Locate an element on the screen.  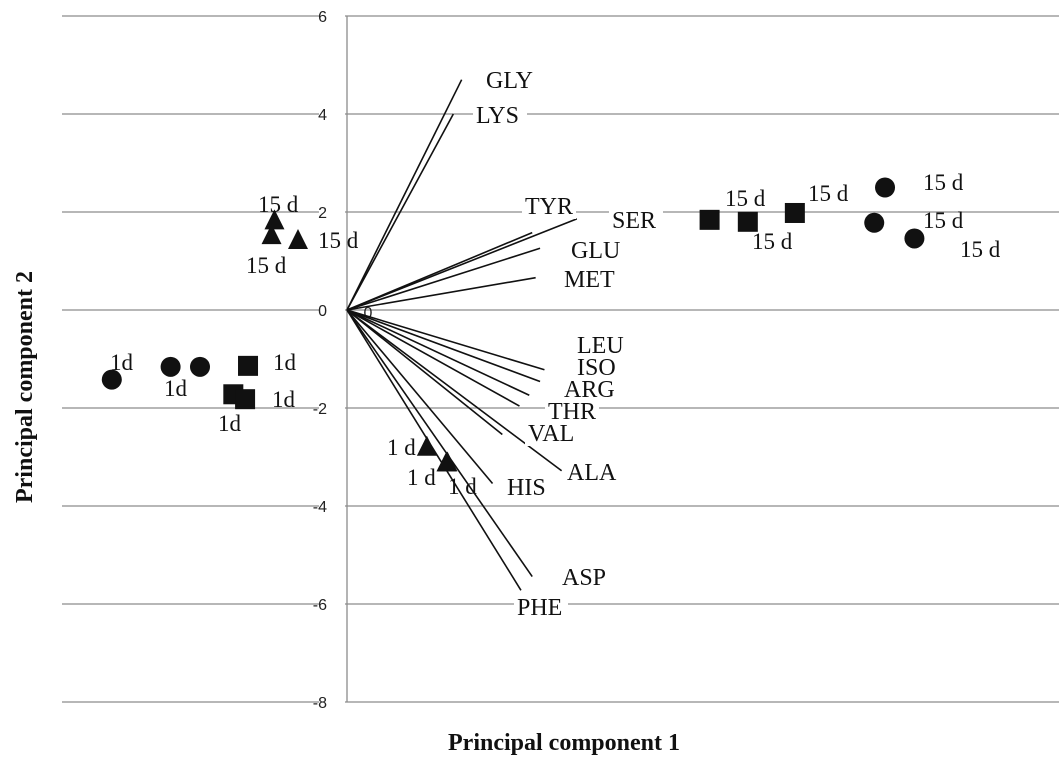
y-tick-label: 6 is located at coordinates (322, 17).